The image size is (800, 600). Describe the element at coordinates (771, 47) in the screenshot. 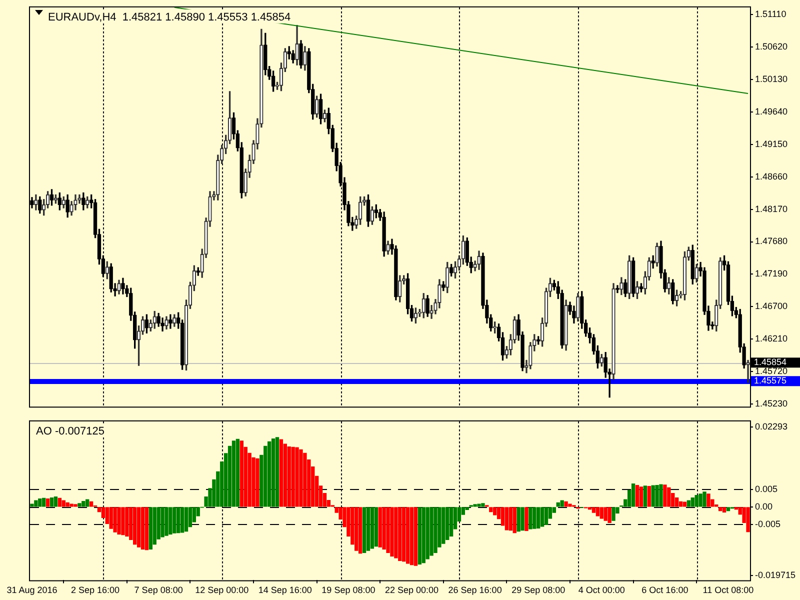

I see `y-tick-label: 1.50620` at that location.